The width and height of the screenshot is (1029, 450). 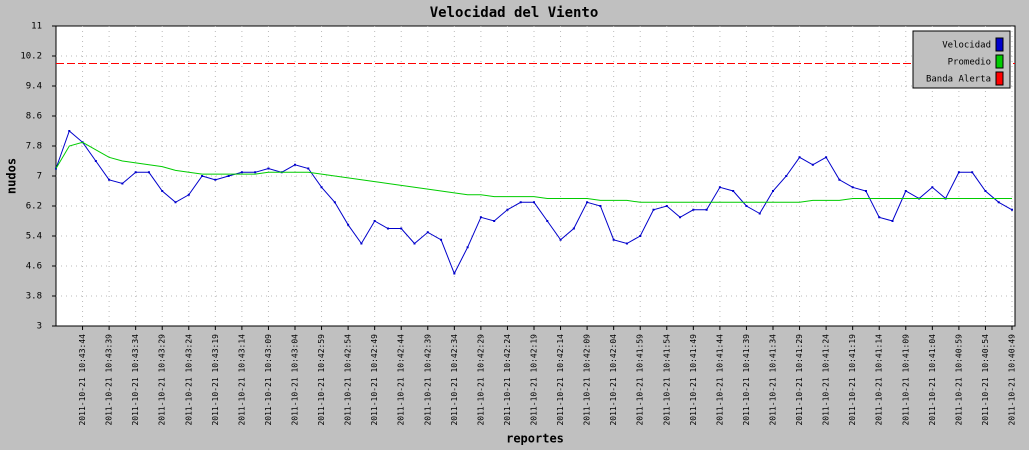 What do you see at coordinates (480, 380) in the screenshot?
I see `x-tick-label: 2011-10-21 10:42:29` at bounding box center [480, 380].